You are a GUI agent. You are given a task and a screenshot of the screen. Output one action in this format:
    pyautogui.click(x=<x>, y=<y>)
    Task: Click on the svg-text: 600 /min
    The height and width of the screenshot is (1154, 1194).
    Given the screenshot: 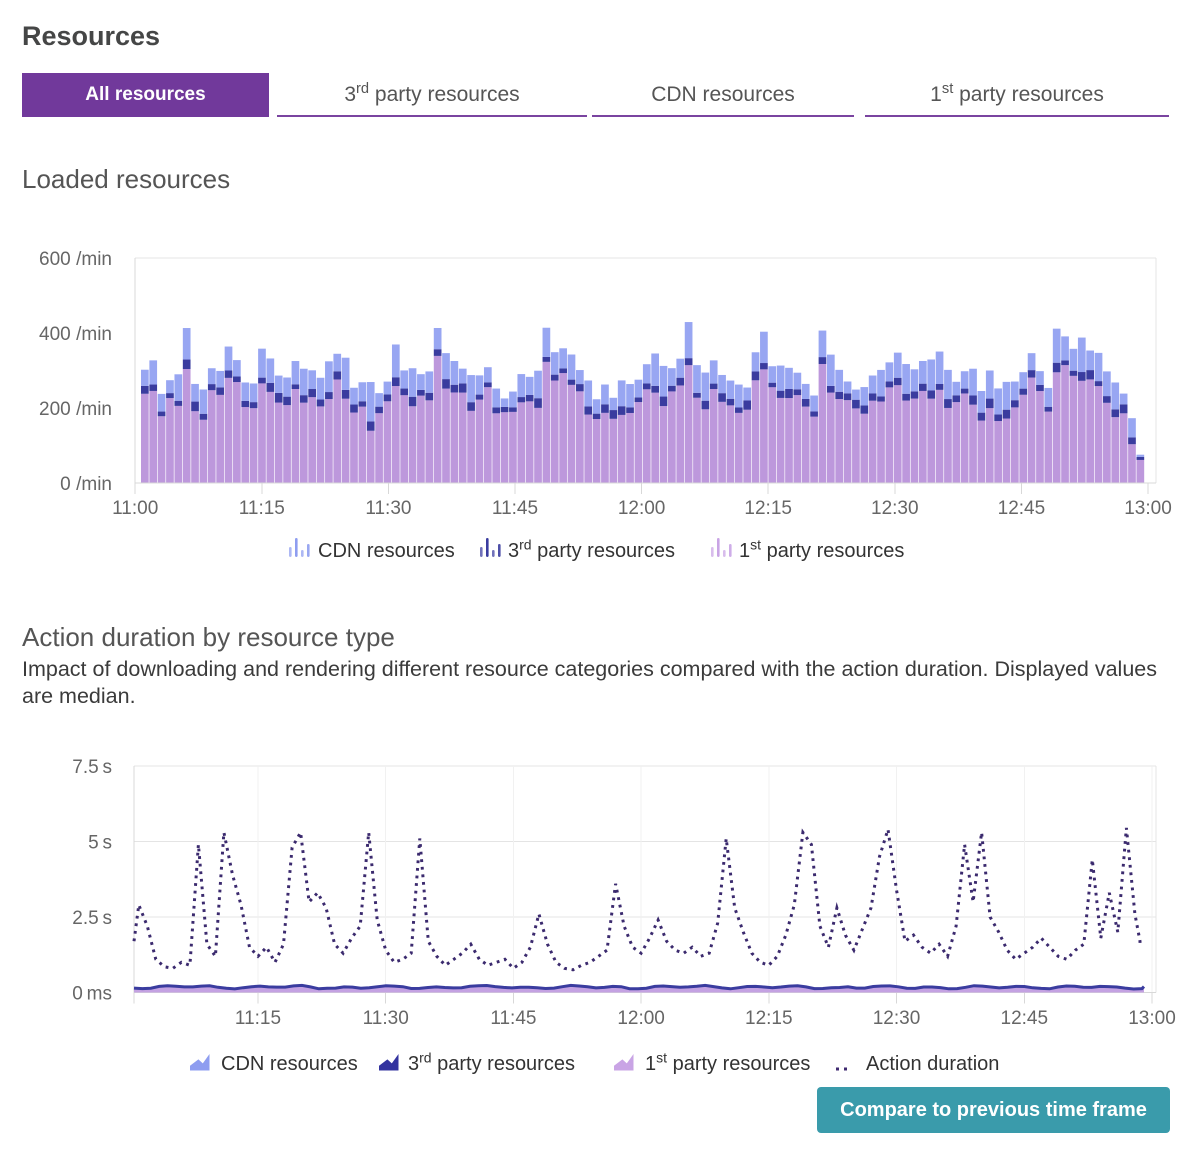 What is the action you would take?
    pyautogui.click(x=75, y=259)
    